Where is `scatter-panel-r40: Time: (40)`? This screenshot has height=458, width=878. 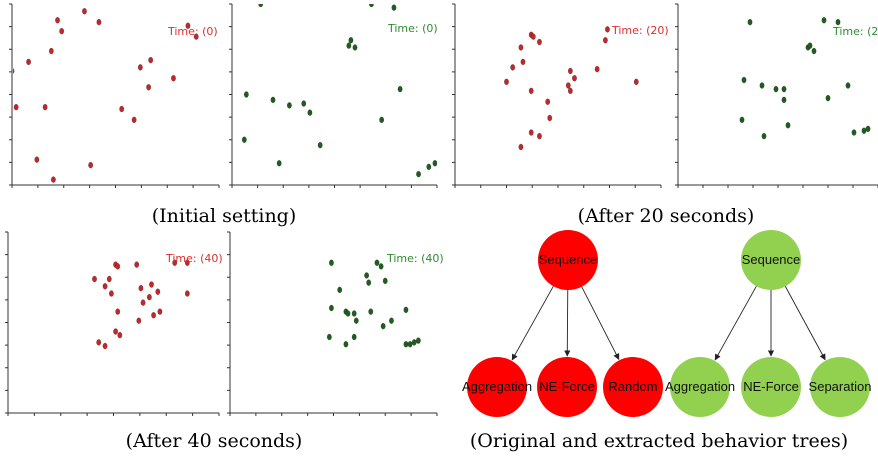 scatter-panel-r40: Time: (40) is located at coordinates (114, 323).